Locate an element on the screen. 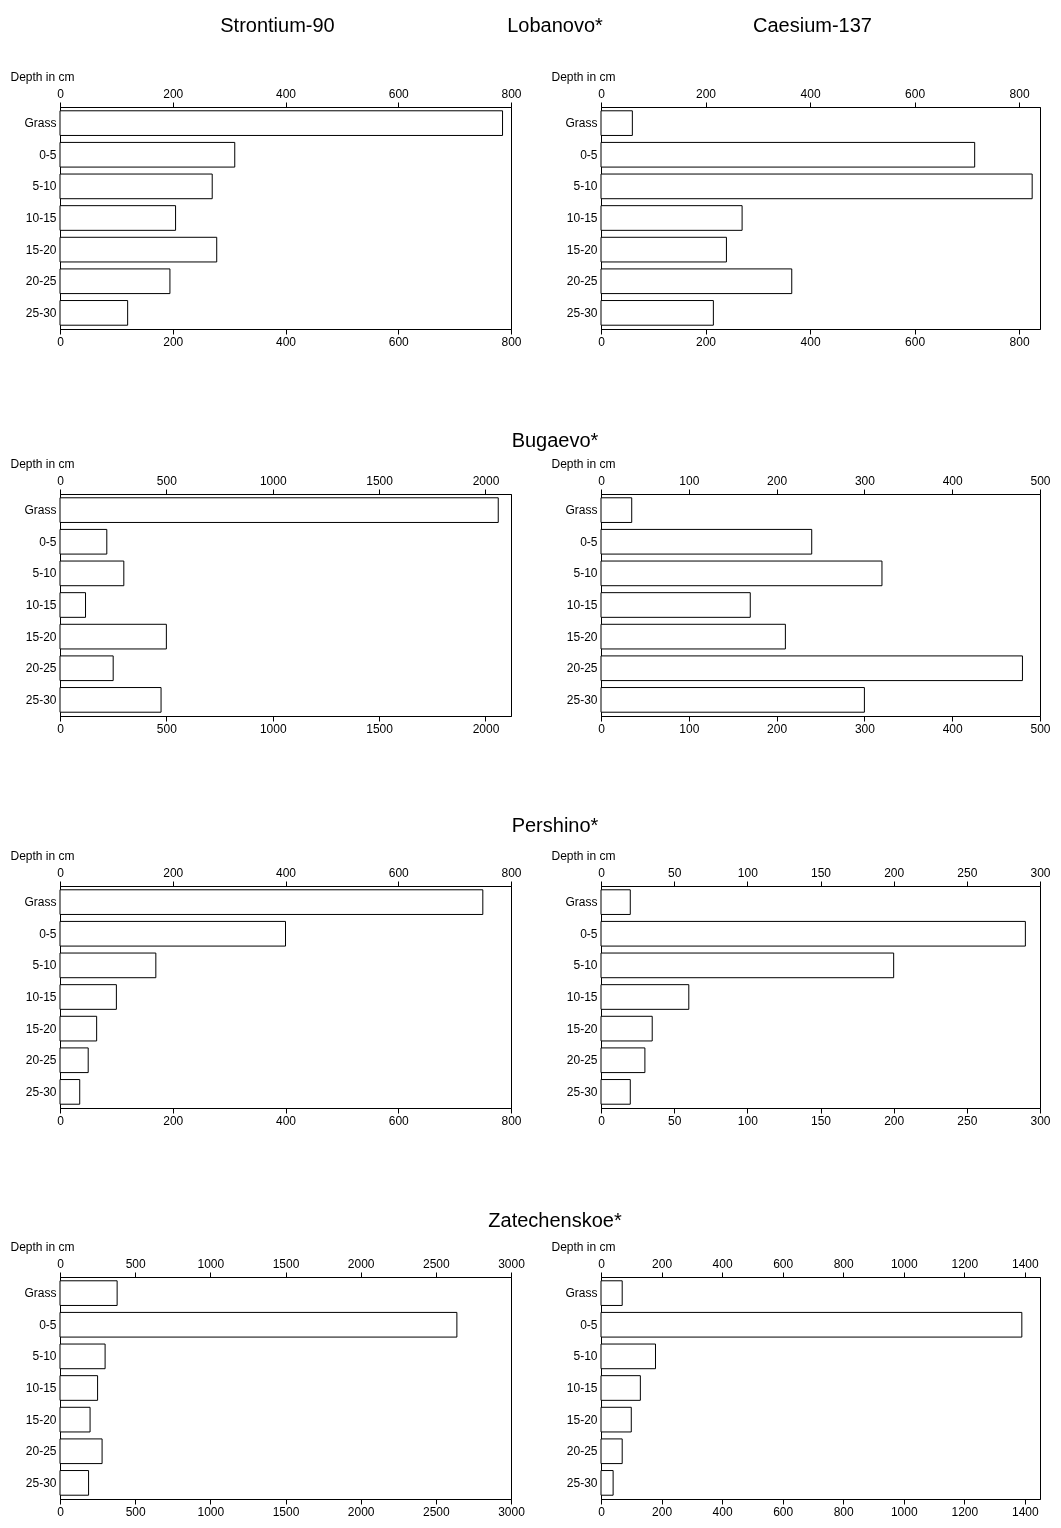 The image size is (1061, 1528). x-tick-label: 3000 is located at coordinates (512, 1511).